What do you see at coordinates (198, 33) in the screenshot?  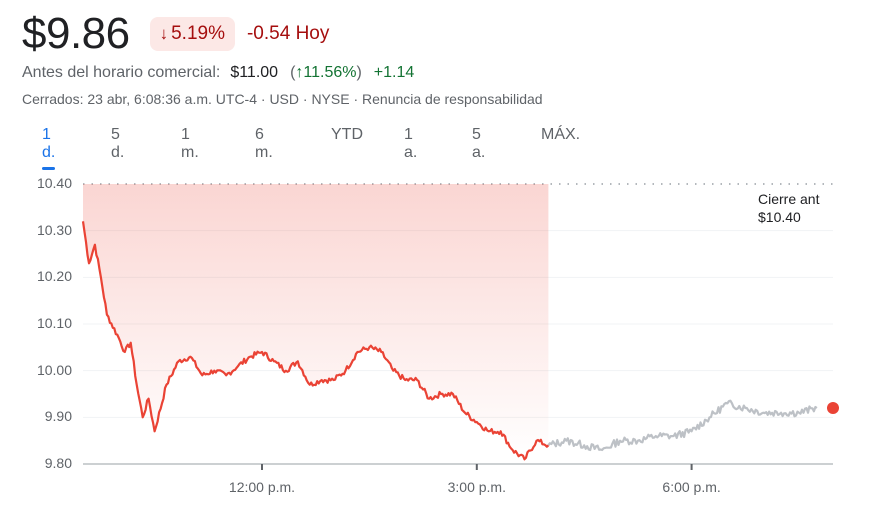 I see `change-percent: 5.19%` at bounding box center [198, 33].